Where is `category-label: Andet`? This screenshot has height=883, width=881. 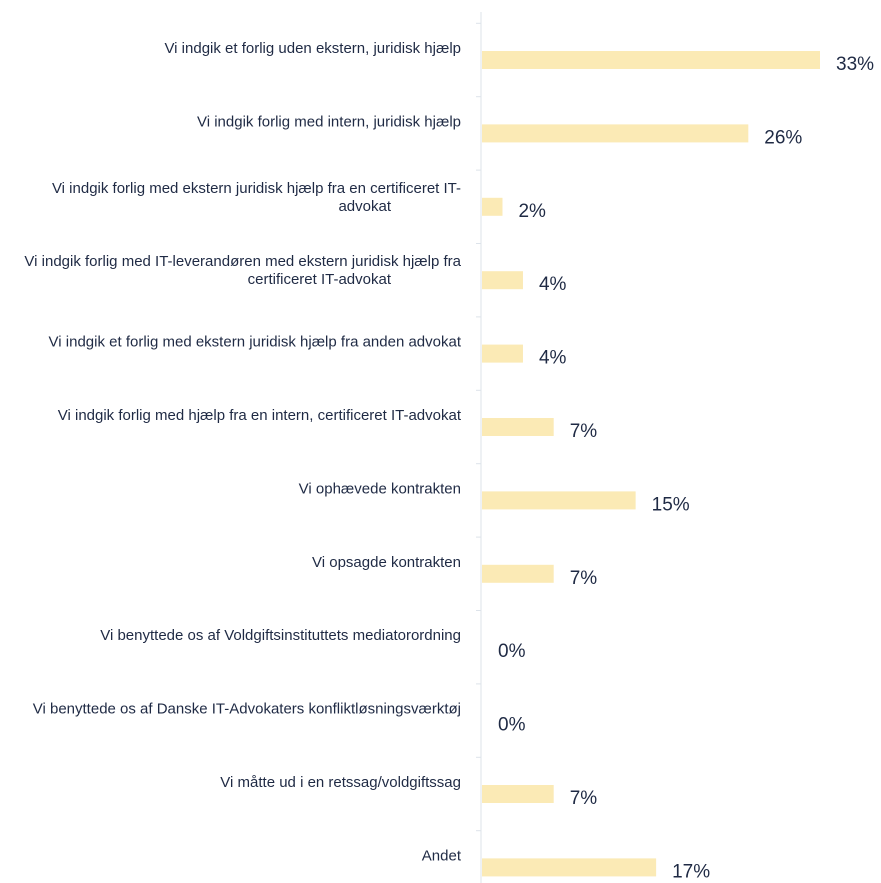
category-label: Andet is located at coordinates (442, 855).